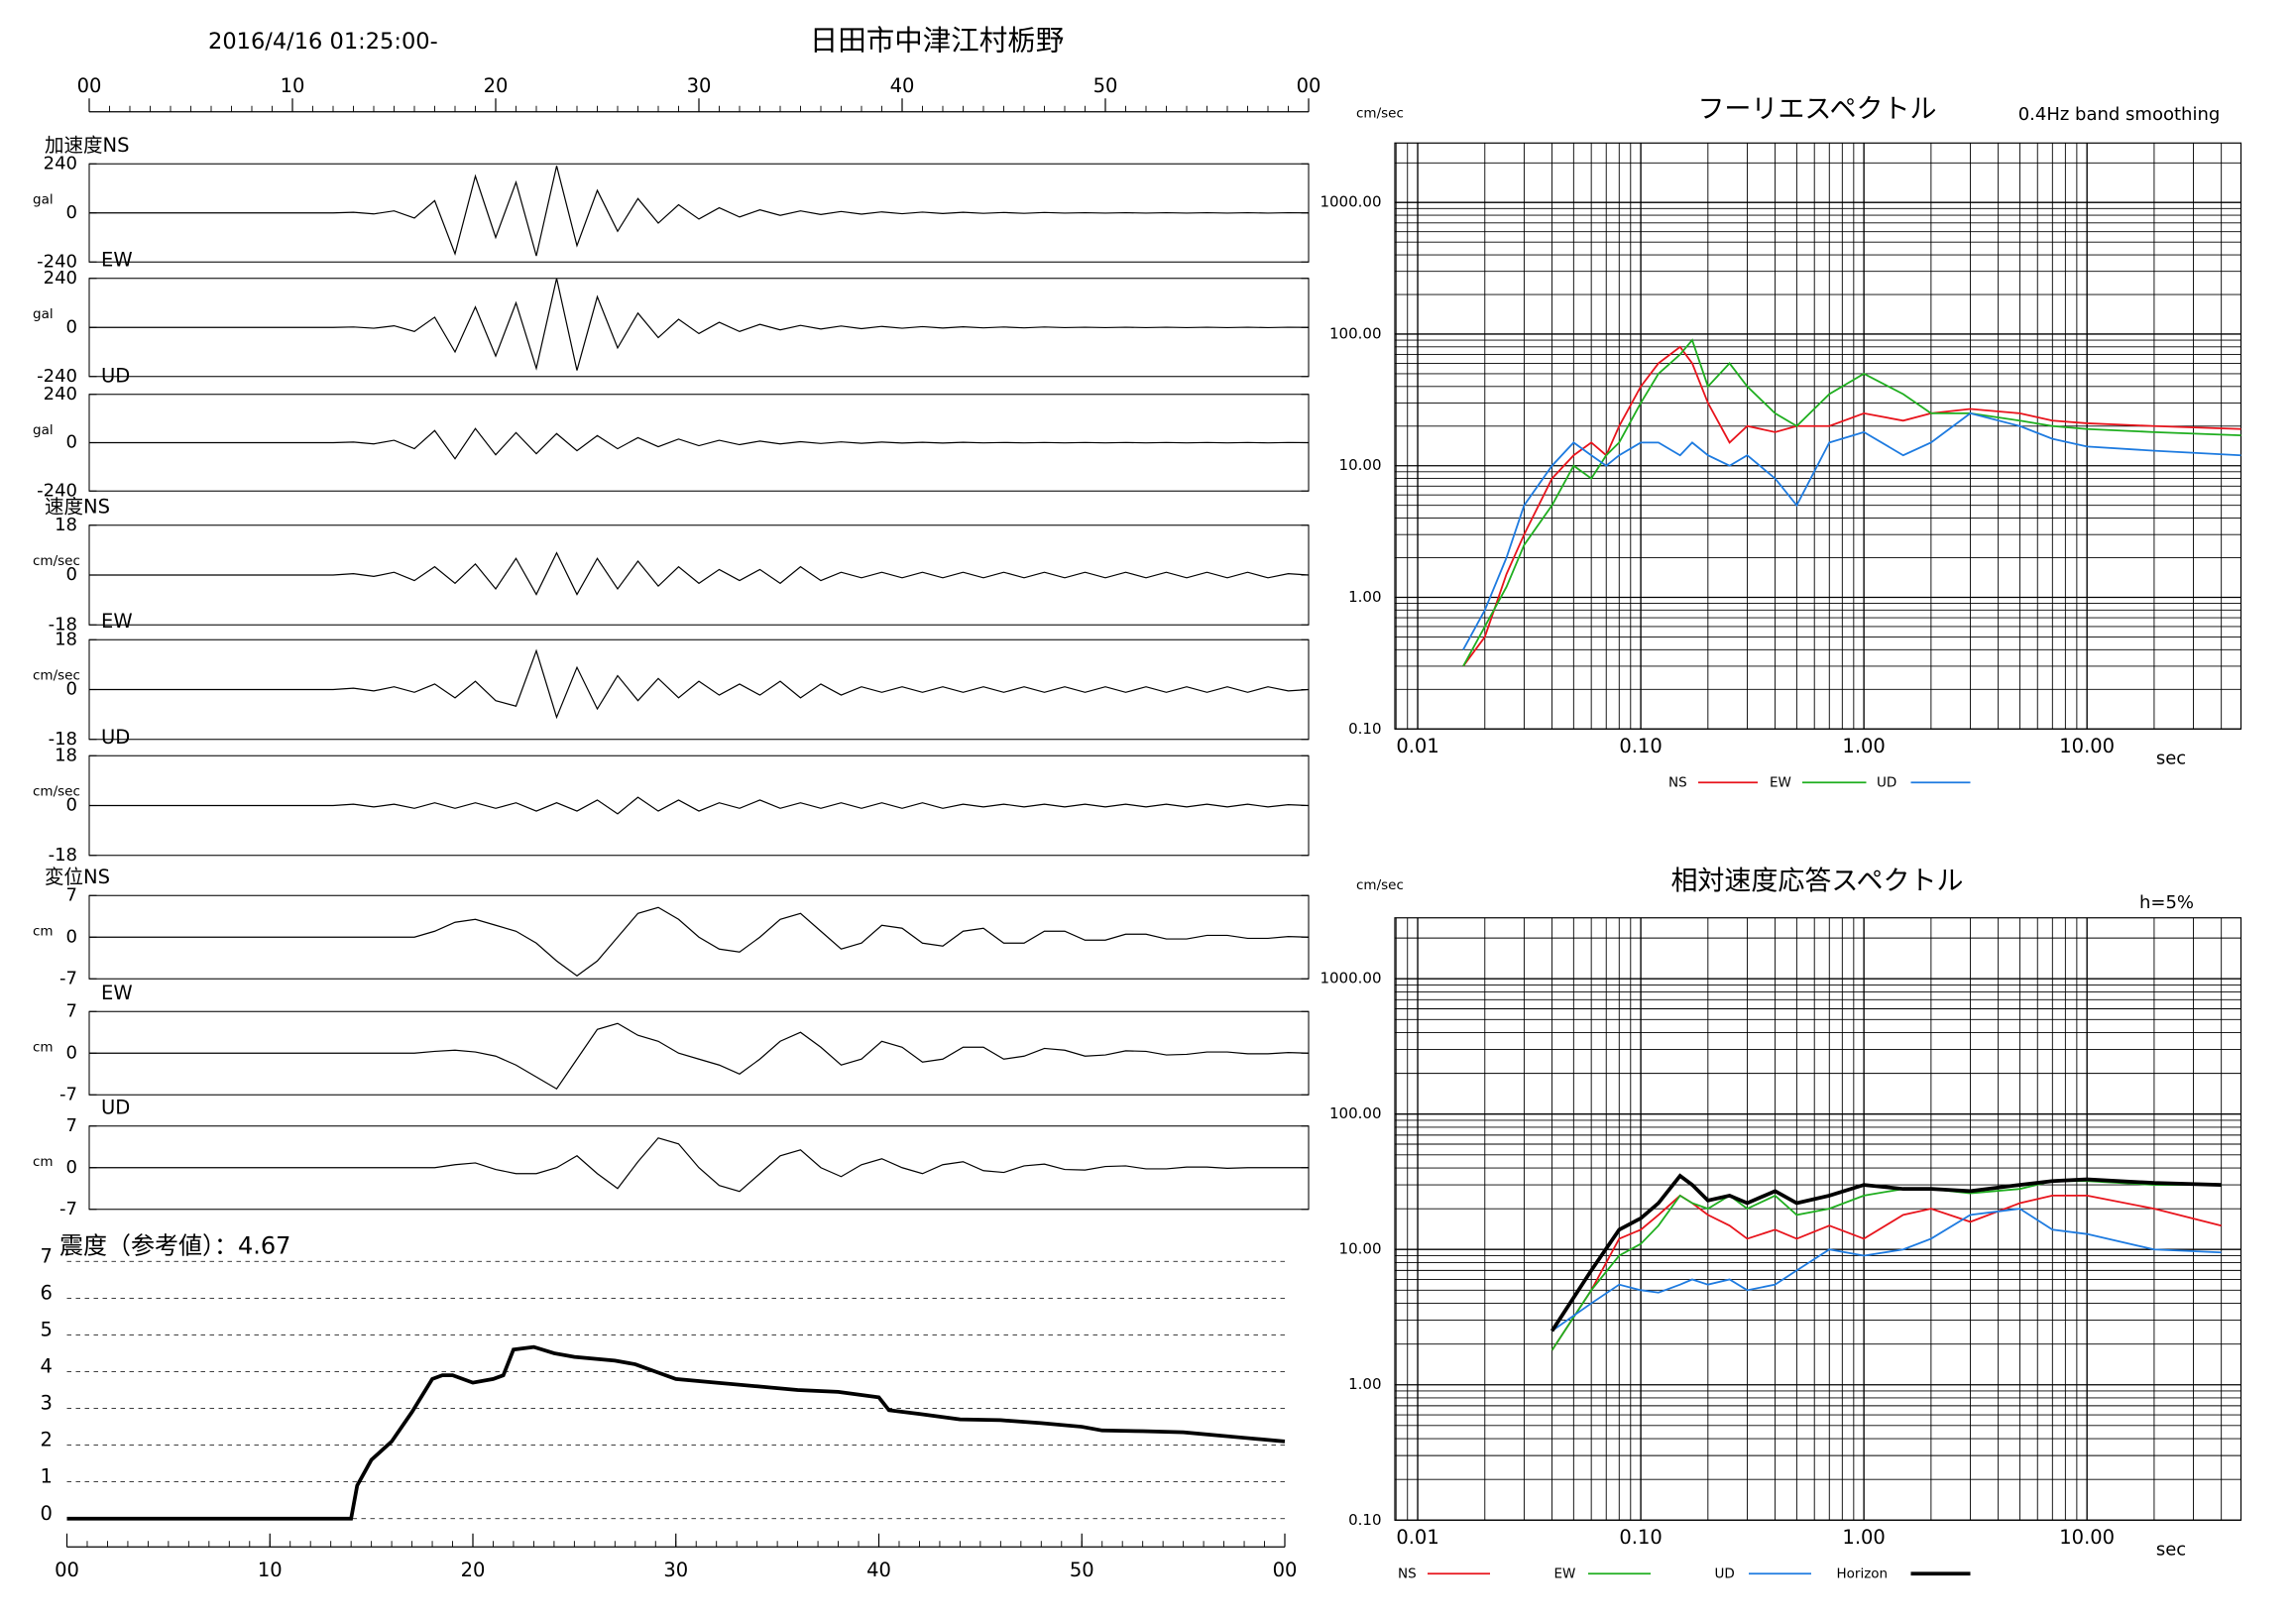  What do you see at coordinates (1355, 1113) in the screenshot?
I see `y-tick-label: 100.00` at bounding box center [1355, 1113].